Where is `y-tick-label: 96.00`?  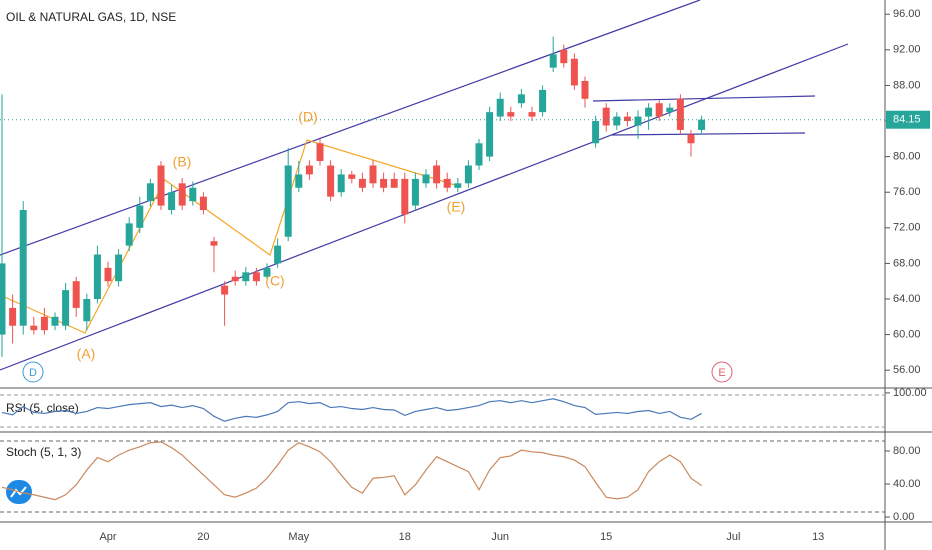
y-tick-label: 96.00 is located at coordinates (907, 14).